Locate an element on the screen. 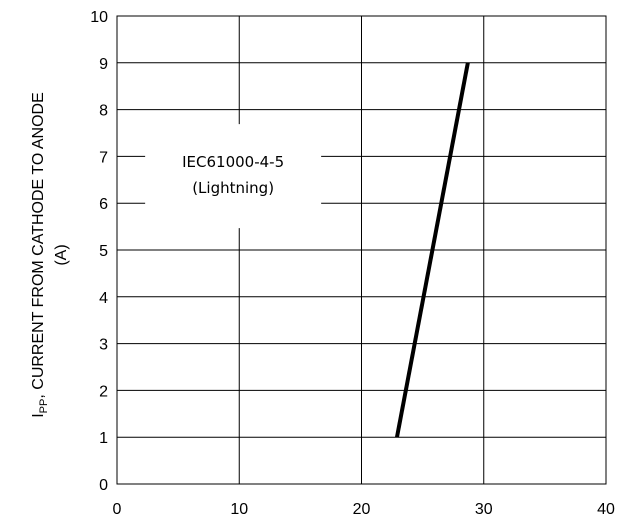  y-tick-label: 6 is located at coordinates (103, 204).